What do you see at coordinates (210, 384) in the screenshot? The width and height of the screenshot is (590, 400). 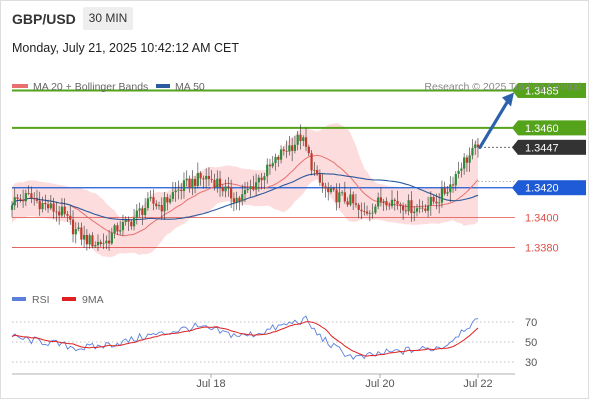 I see `x-tick-label-Jul-18: Jul 18` at bounding box center [210, 384].